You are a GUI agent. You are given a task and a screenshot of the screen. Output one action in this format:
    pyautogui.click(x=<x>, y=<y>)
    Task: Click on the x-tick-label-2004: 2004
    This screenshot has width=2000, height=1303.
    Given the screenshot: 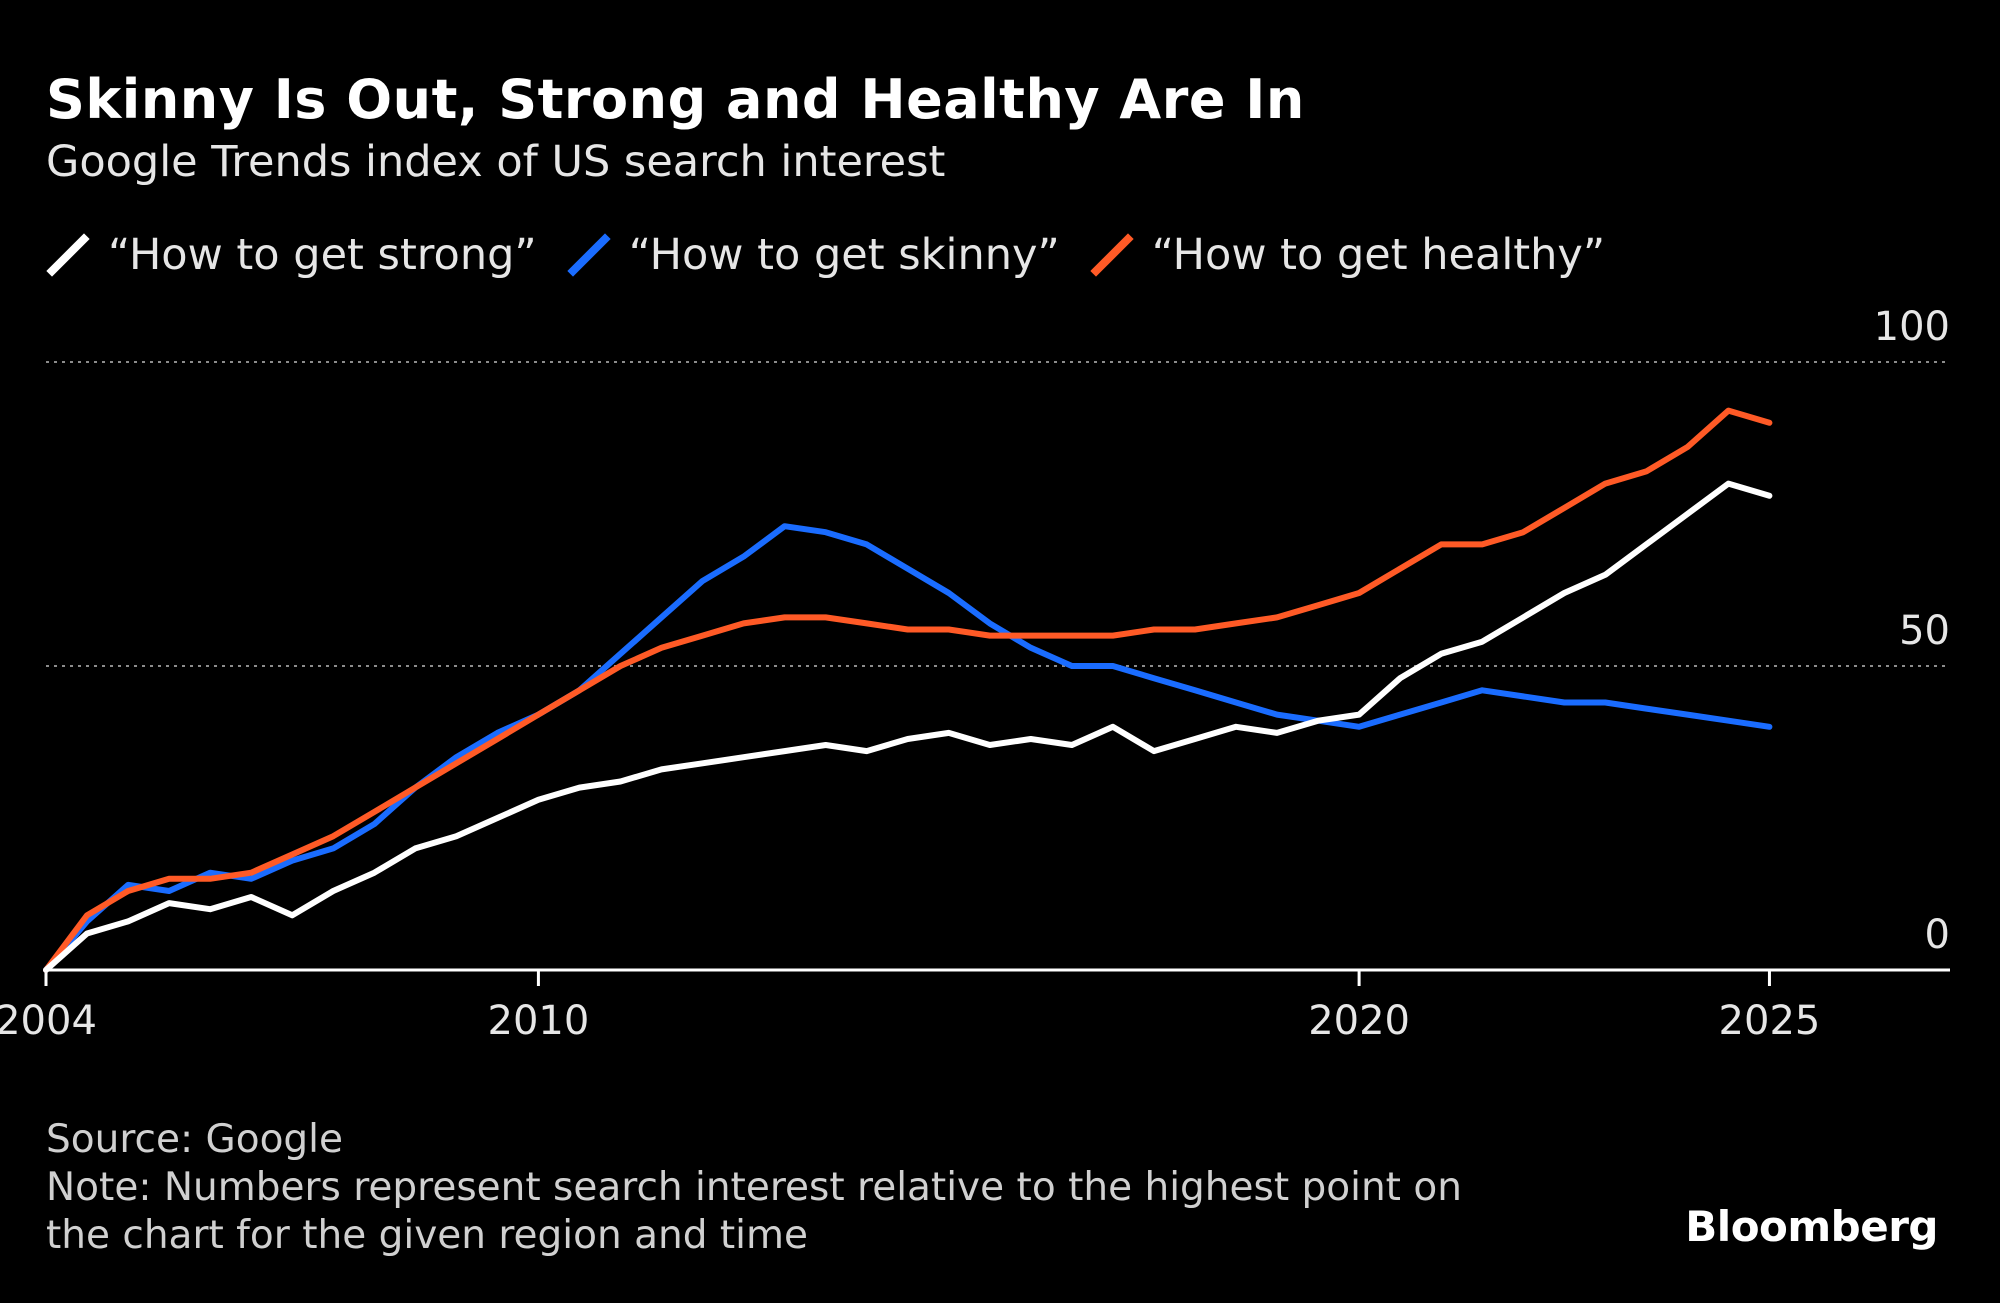 What is the action you would take?
    pyautogui.click(x=48, y=1021)
    